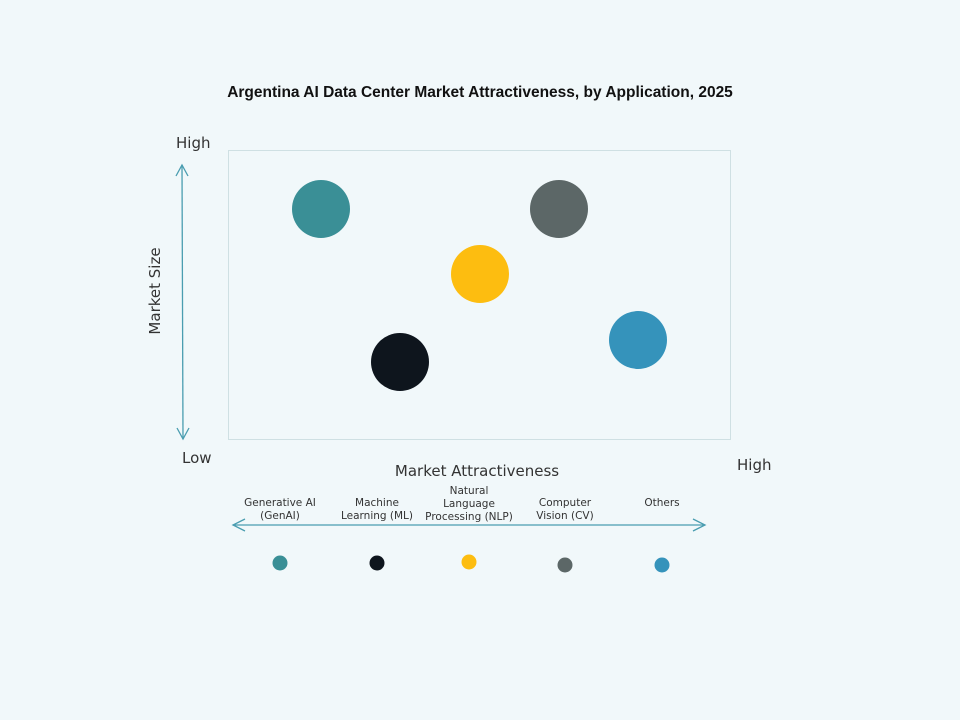  Describe the element at coordinates (197, 458) in the screenshot. I see `y-axis-low-label: Low` at that location.